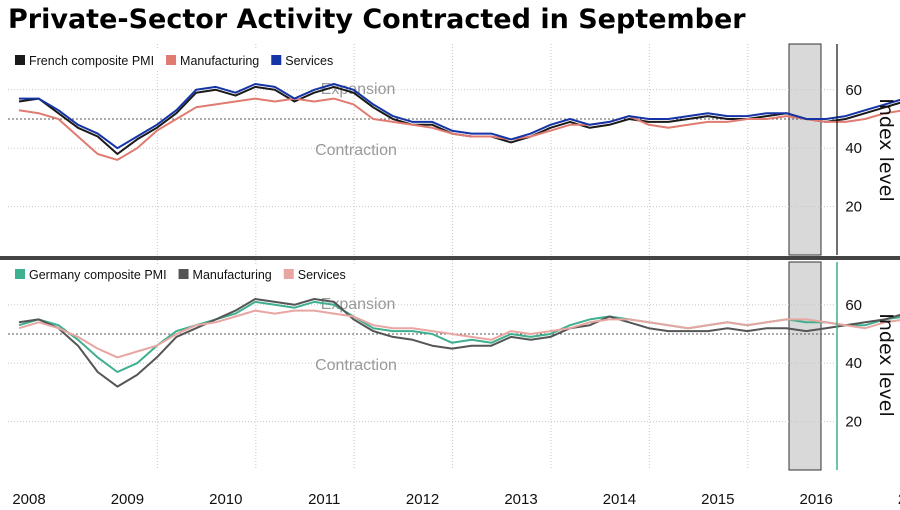 This screenshot has width=900, height=510. Describe the element at coordinates (127, 499) in the screenshot. I see `x-tick-label: 2009` at that location.